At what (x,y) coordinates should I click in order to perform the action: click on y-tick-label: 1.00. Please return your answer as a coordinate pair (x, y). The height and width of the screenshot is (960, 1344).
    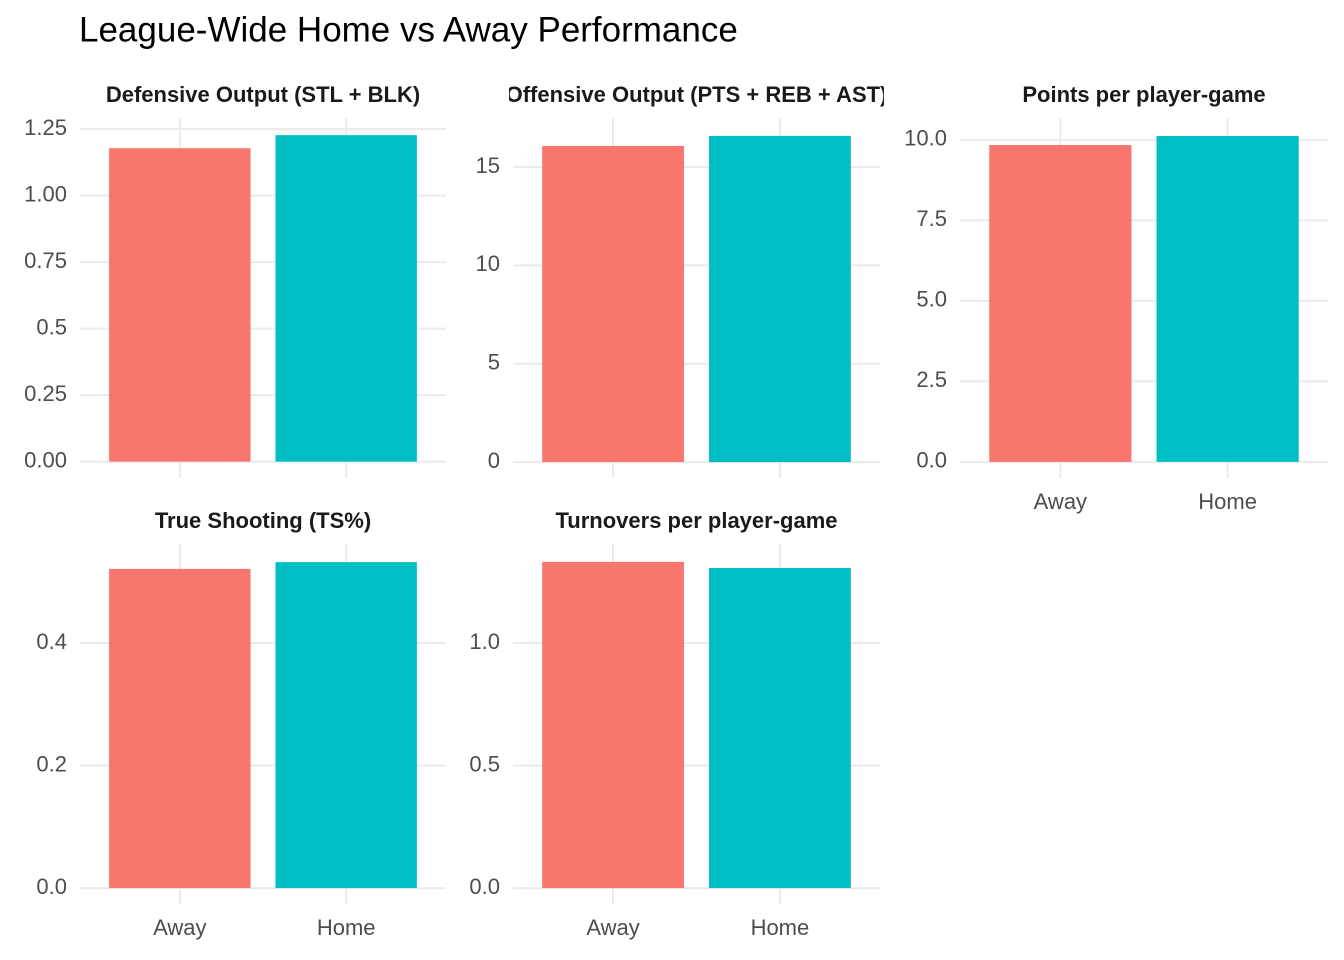
    Looking at the image, I should click on (45, 193).